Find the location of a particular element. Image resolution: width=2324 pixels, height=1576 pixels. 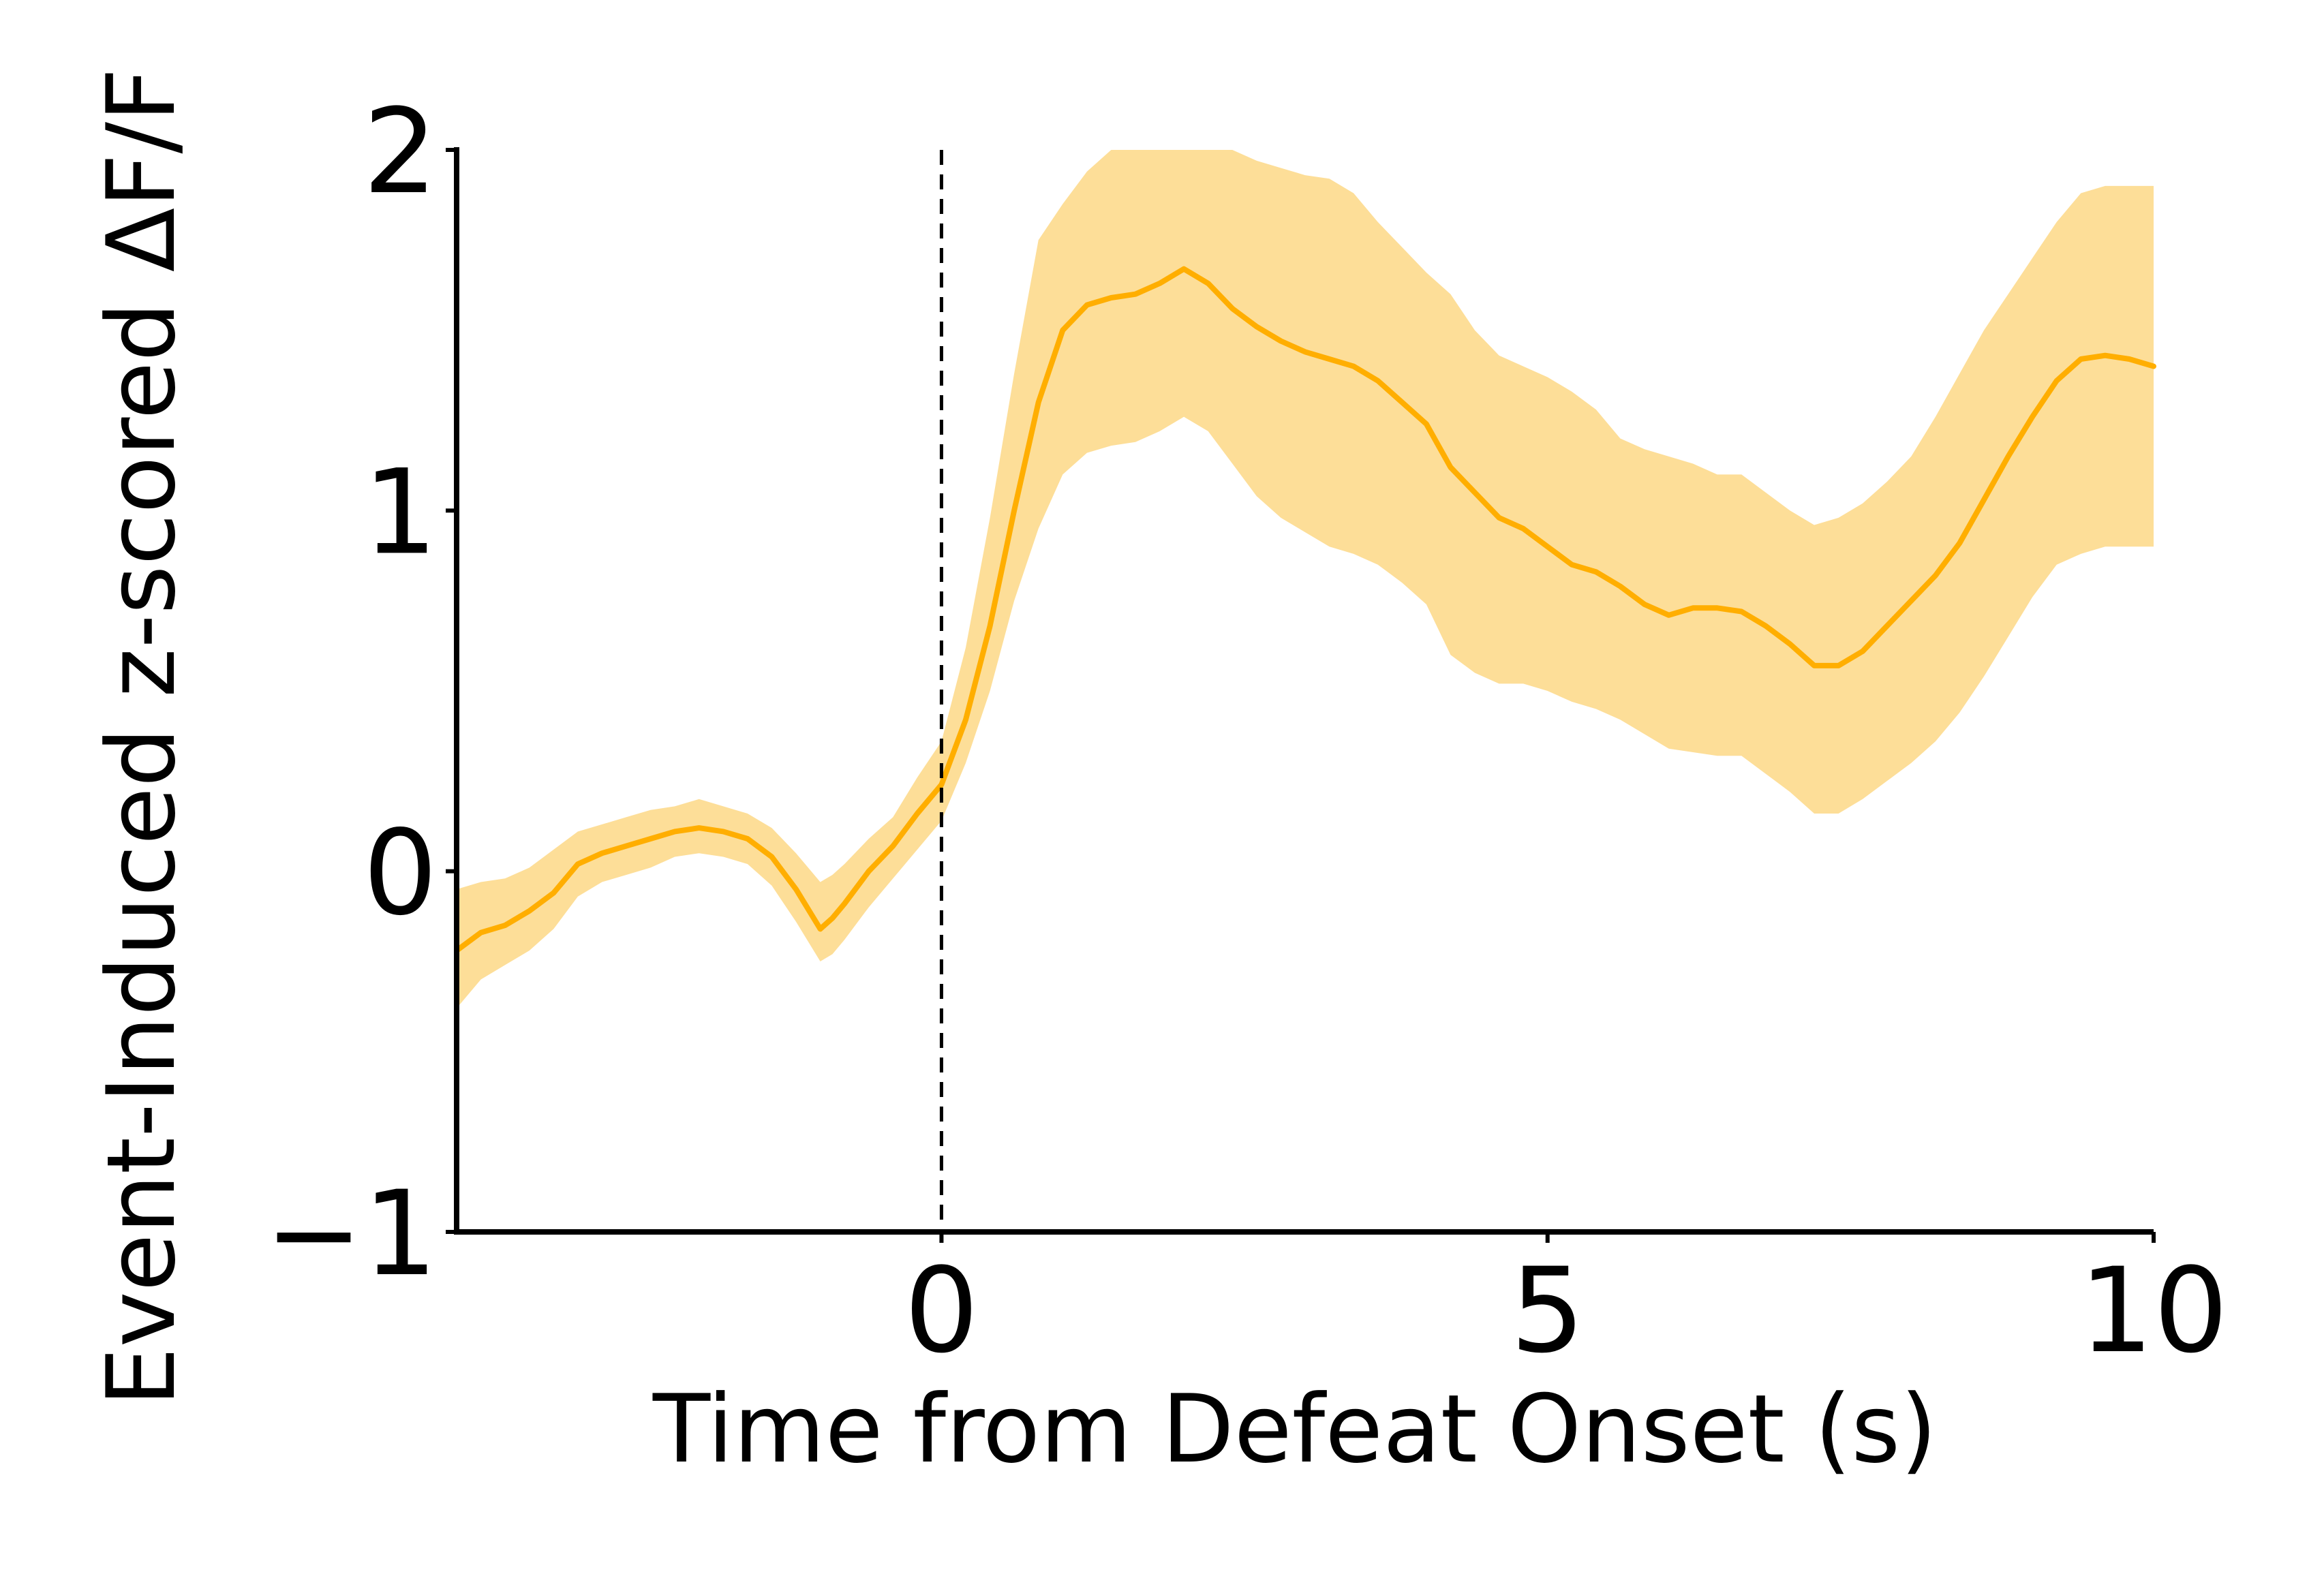

y-ticks: −1 0 1 2 is located at coordinates (360, 692).